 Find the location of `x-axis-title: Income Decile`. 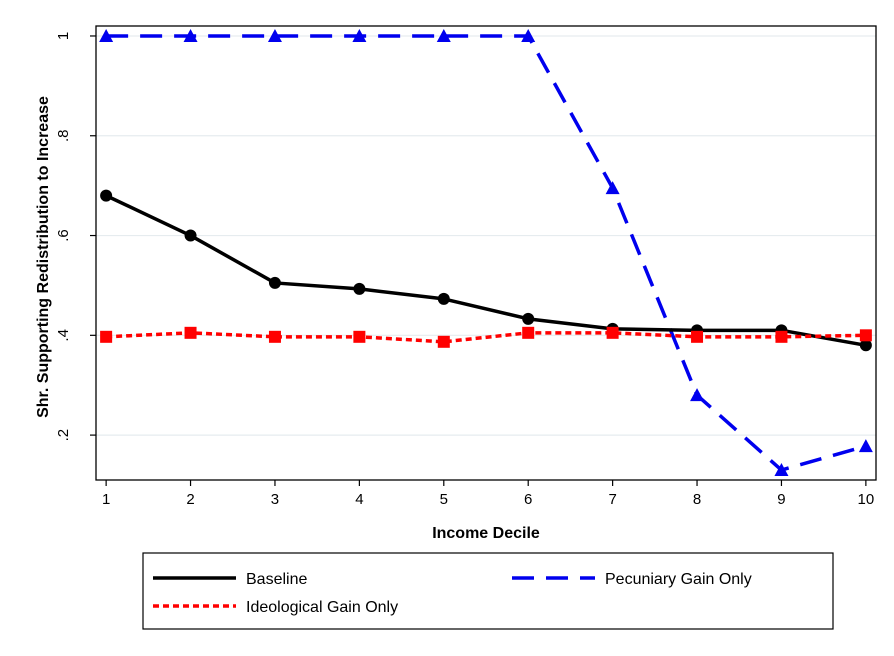

x-axis-title: Income Decile is located at coordinates (486, 533).